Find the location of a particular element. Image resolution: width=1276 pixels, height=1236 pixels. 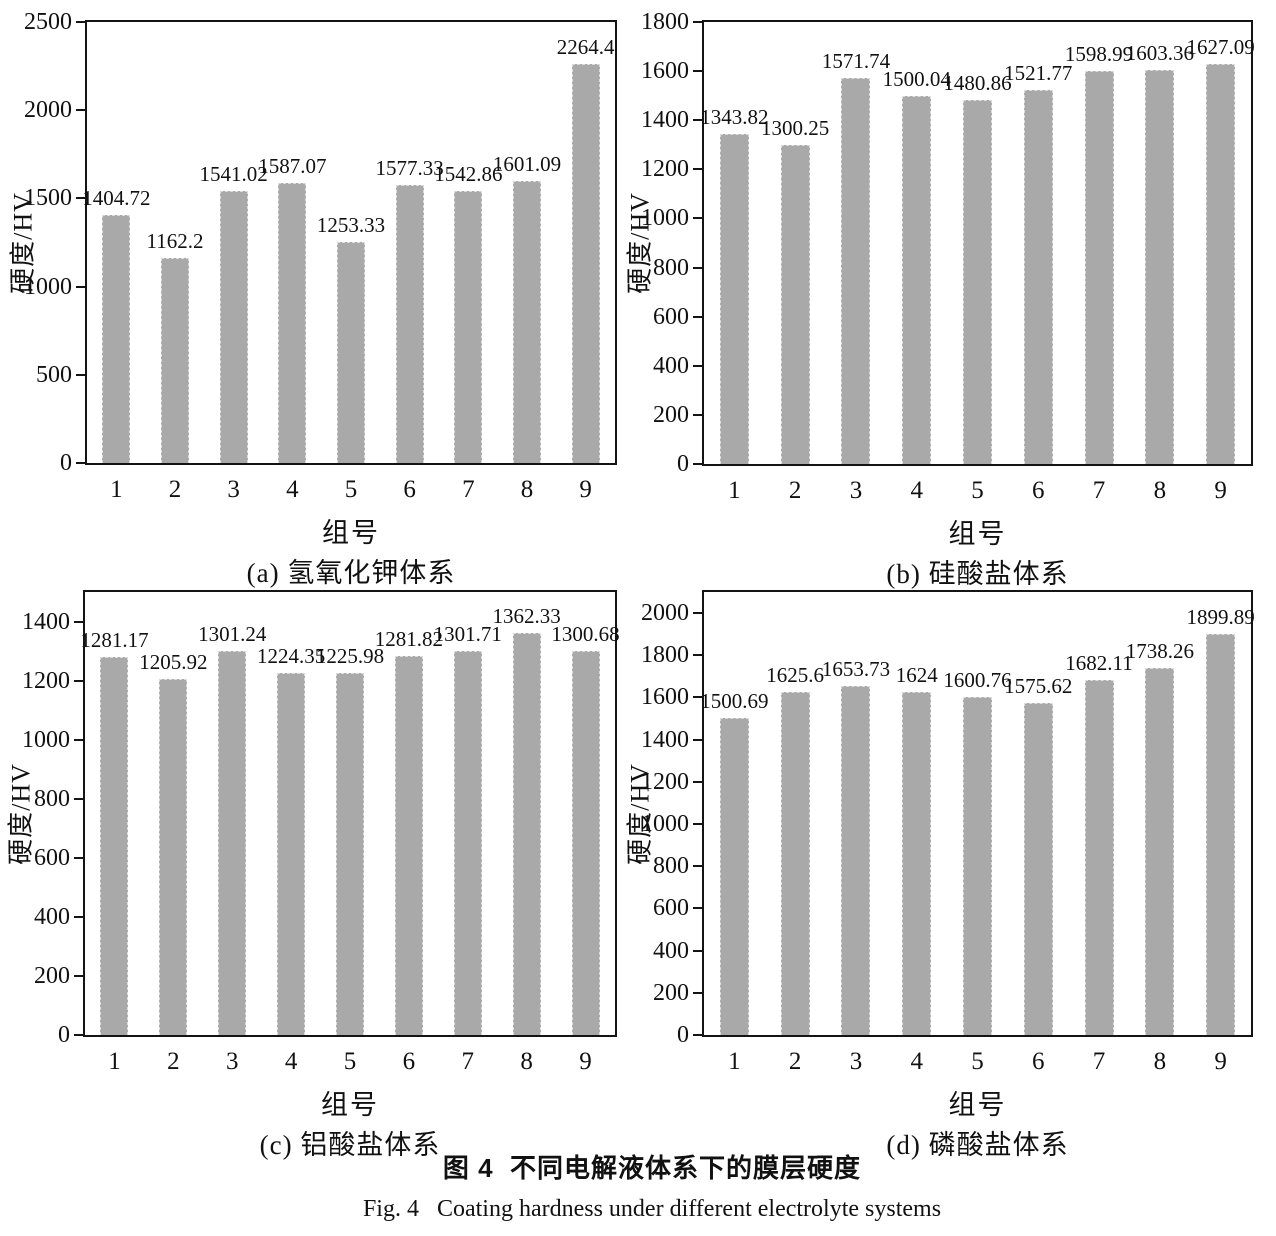

bar-value-label: 1738.26 is located at coordinates (1159, 651).